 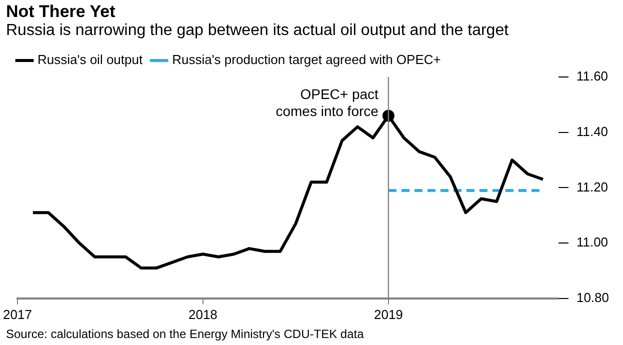 What do you see at coordinates (185, 334) in the screenshot?
I see `source-note: Source: calculations based on the Energy Ministry's CDU-TEK data` at bounding box center [185, 334].